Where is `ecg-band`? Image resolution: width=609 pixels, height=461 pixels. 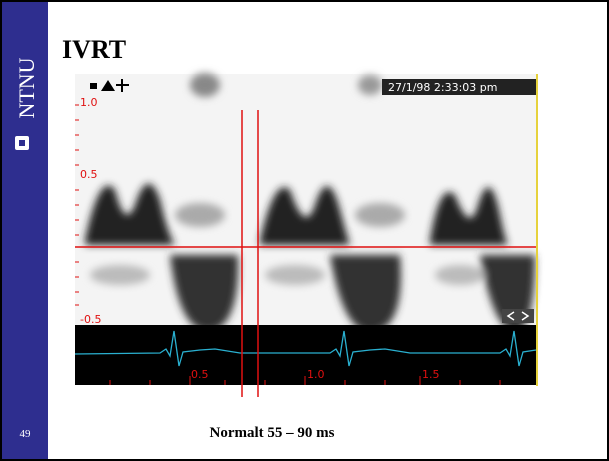 ecg-band is located at coordinates (305, 355).